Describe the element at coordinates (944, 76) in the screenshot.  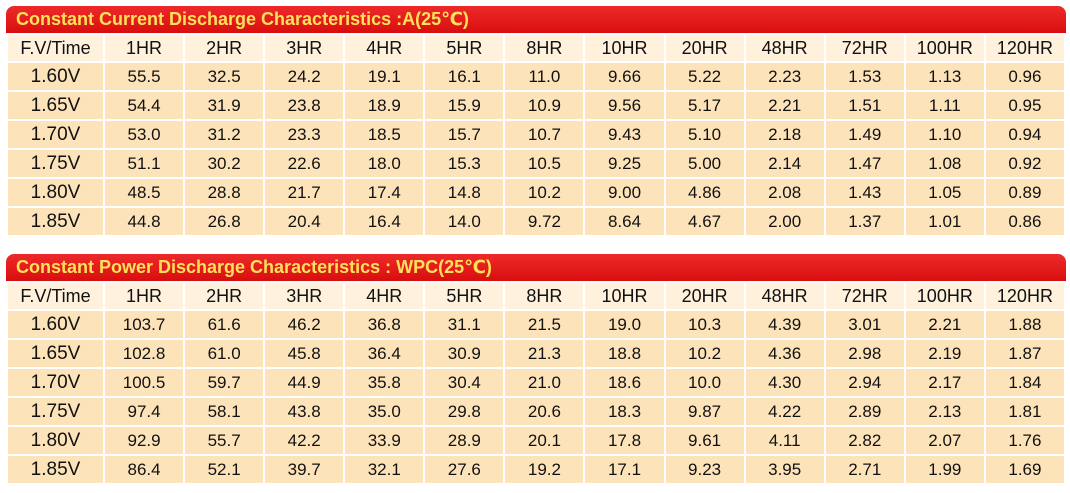
I see `table-cell: 1.13` at that location.